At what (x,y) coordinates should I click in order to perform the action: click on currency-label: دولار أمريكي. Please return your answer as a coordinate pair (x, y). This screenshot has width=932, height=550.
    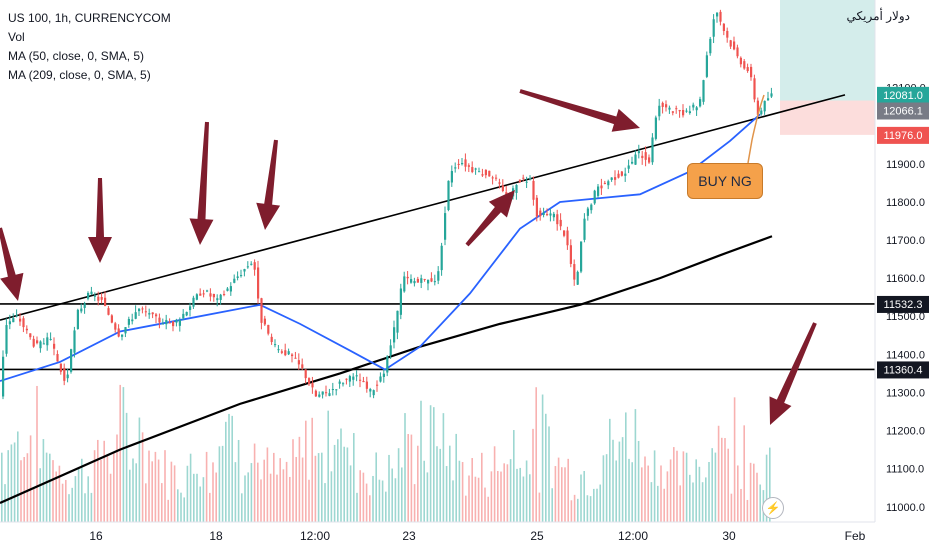
    Looking at the image, I should click on (878, 16).